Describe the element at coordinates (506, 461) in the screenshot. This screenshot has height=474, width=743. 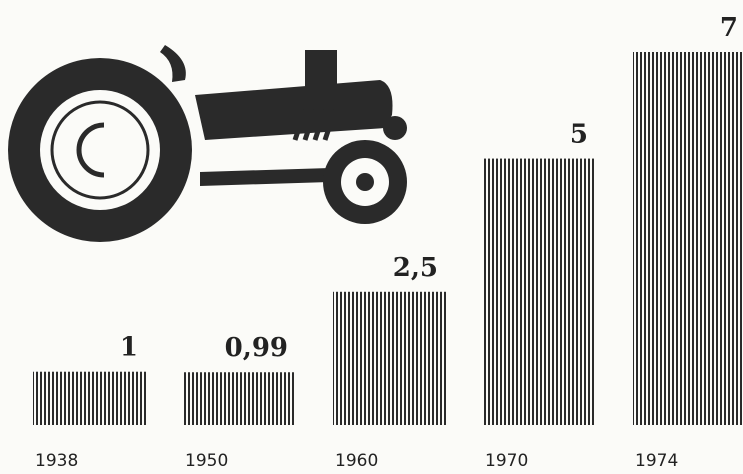
I see `x-tick-label: 1970` at that location.